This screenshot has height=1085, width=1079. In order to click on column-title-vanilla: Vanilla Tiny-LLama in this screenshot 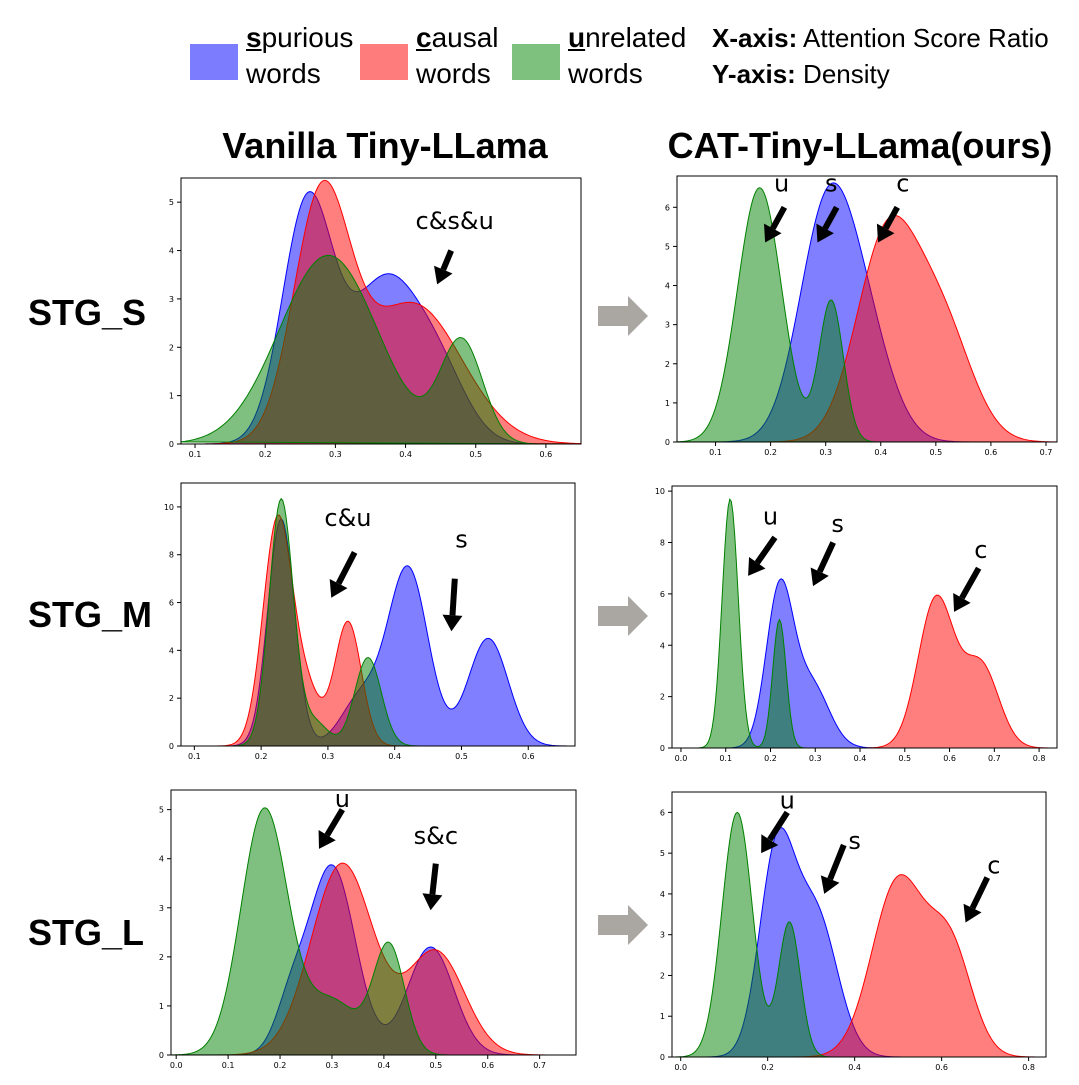, I will do `click(385, 145)`.